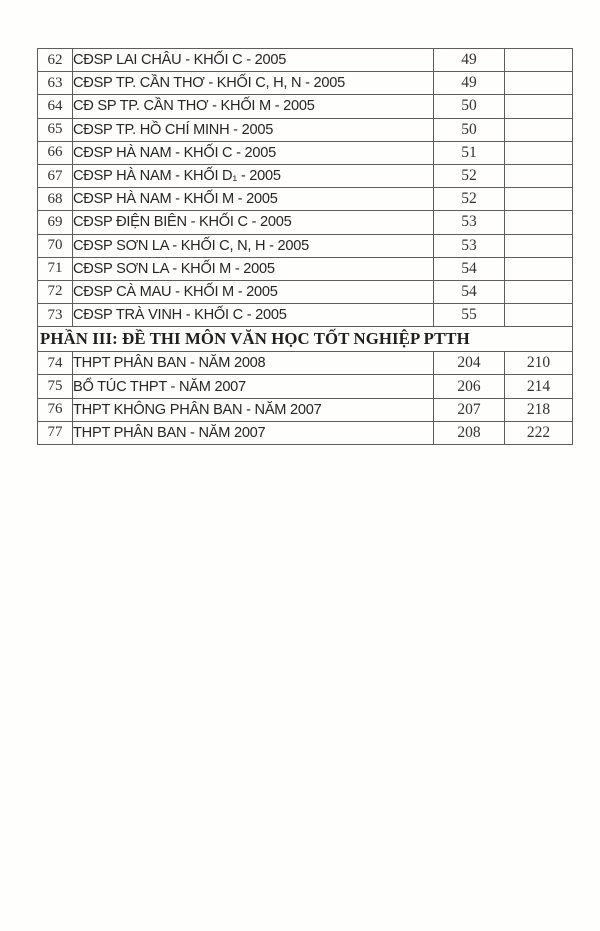 The image size is (600, 931). I want to click on entry-page-primary: 51, so click(469, 152).